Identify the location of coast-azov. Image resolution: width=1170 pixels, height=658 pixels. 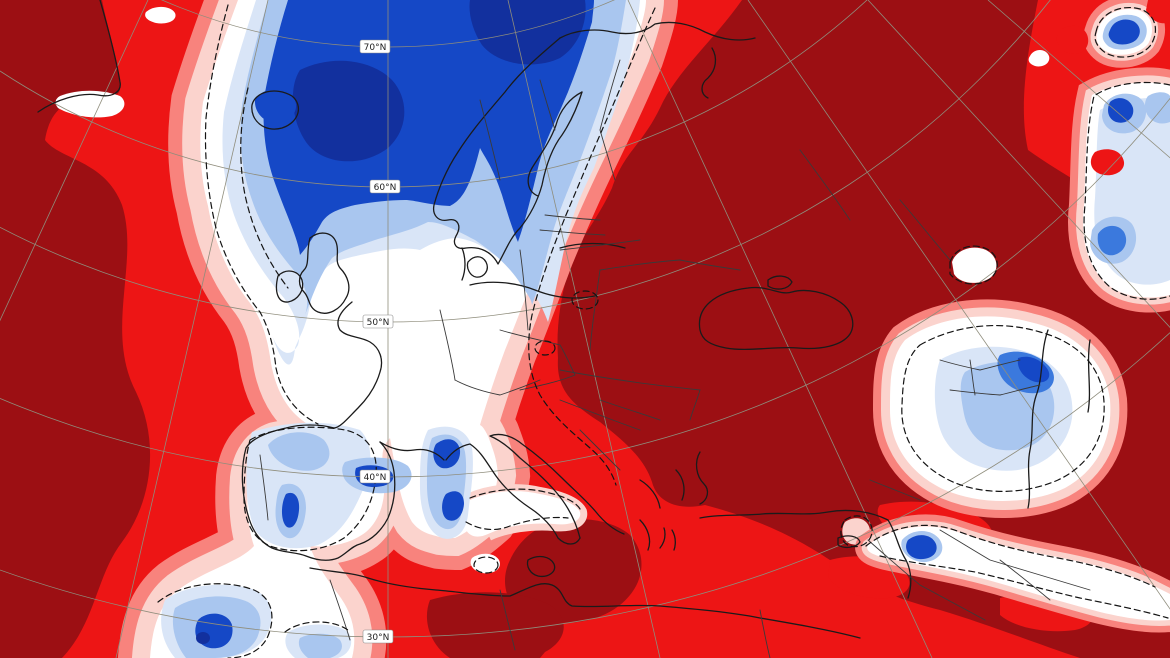
(780, 282).